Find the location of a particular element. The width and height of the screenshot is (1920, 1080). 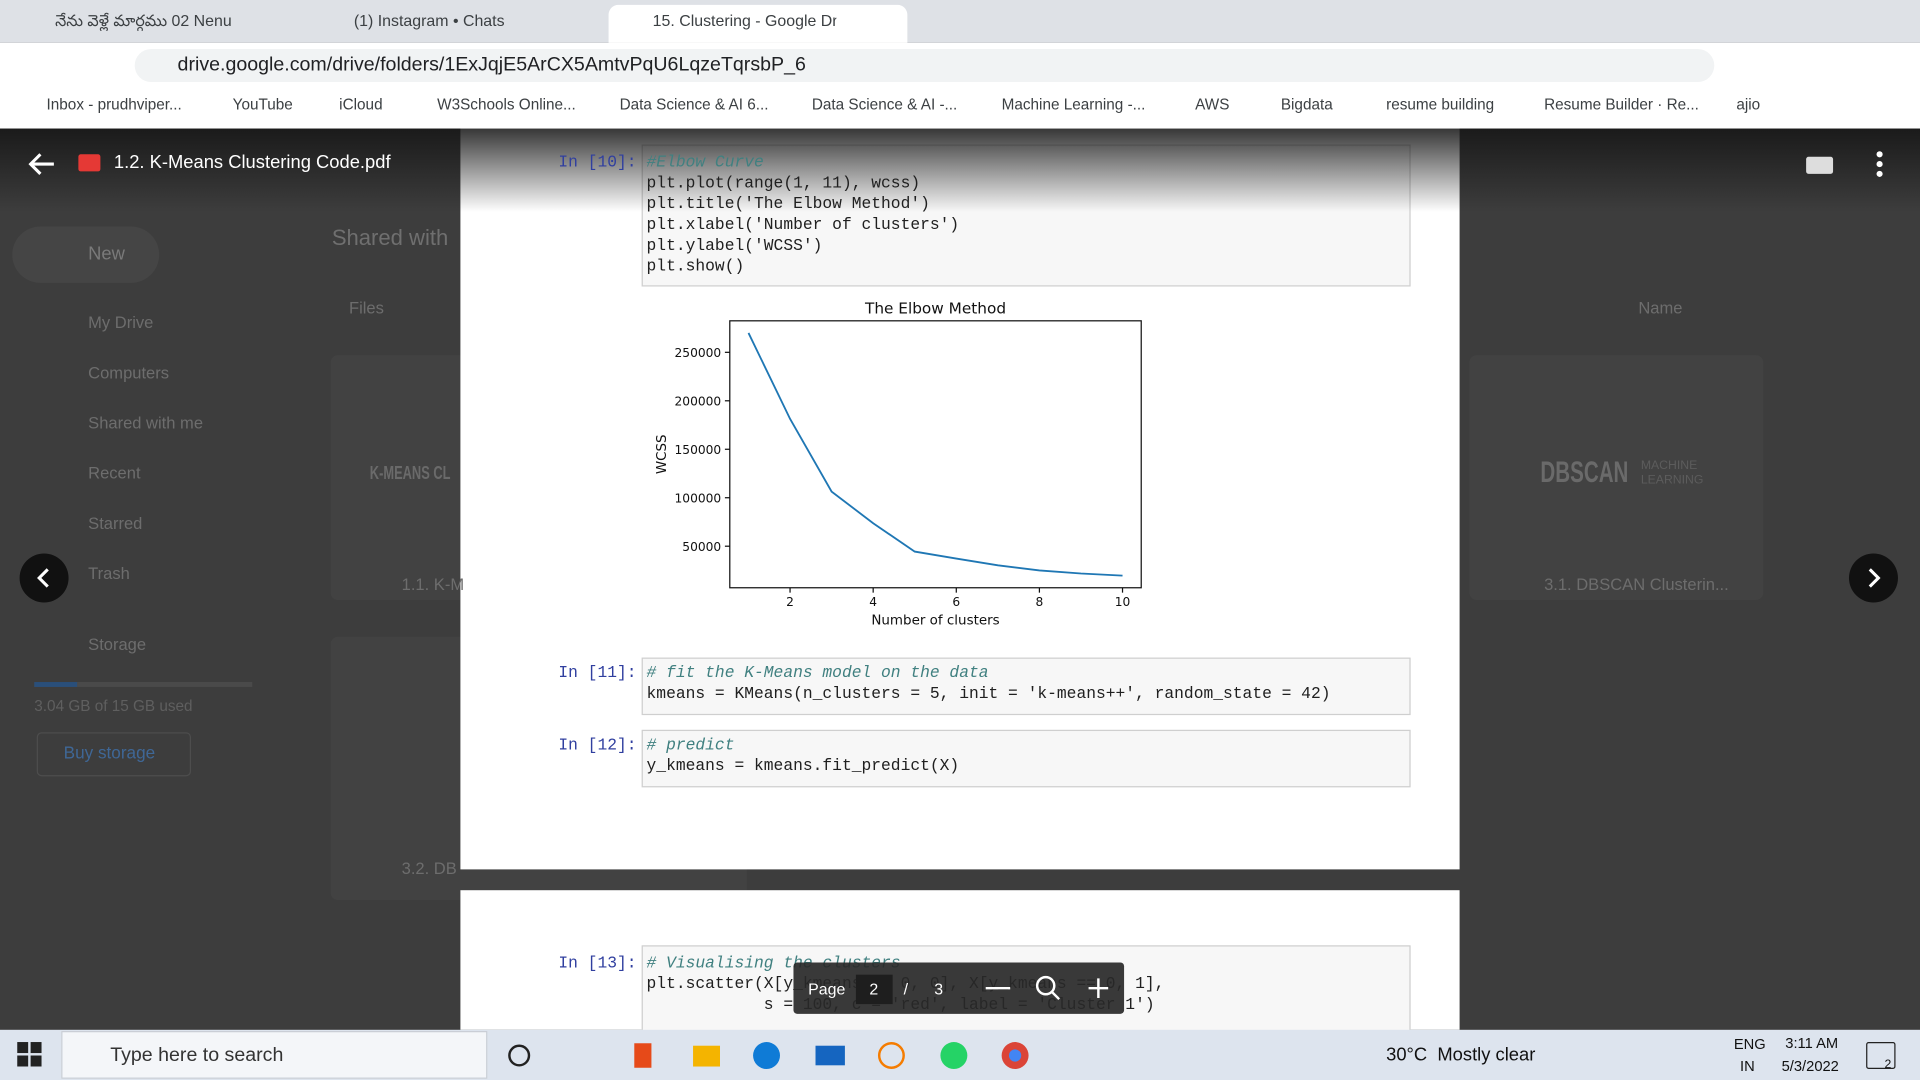

code-line: plt.ylabel('WCSS') is located at coordinates (734, 245).